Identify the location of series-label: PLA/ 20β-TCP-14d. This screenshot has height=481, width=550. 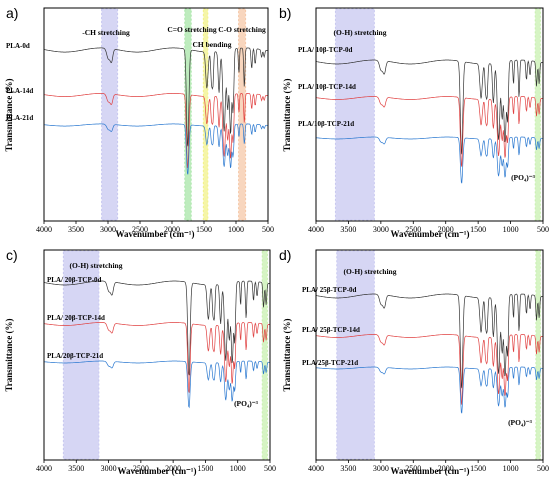
(76, 318).